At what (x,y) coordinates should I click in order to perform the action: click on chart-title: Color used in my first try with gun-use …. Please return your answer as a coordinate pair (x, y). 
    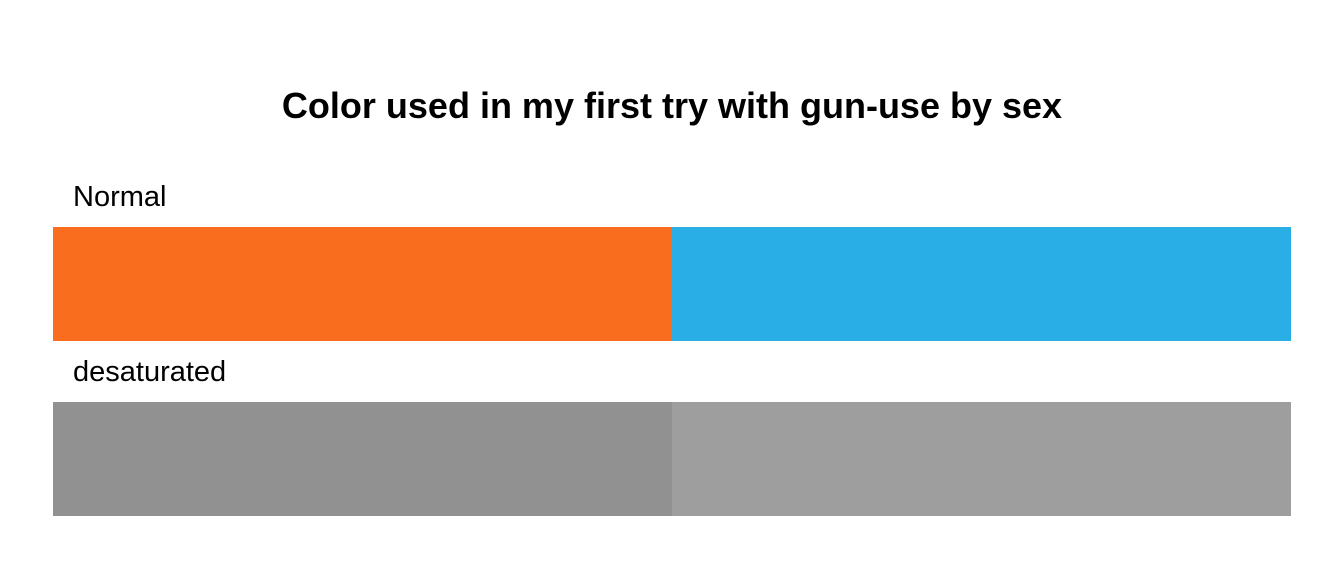
    Looking at the image, I should click on (672, 106).